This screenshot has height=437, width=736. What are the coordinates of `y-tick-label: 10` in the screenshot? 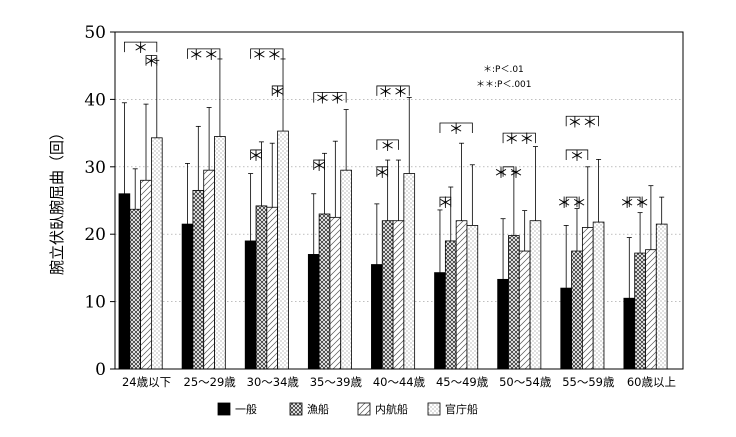 It's located at (95, 303).